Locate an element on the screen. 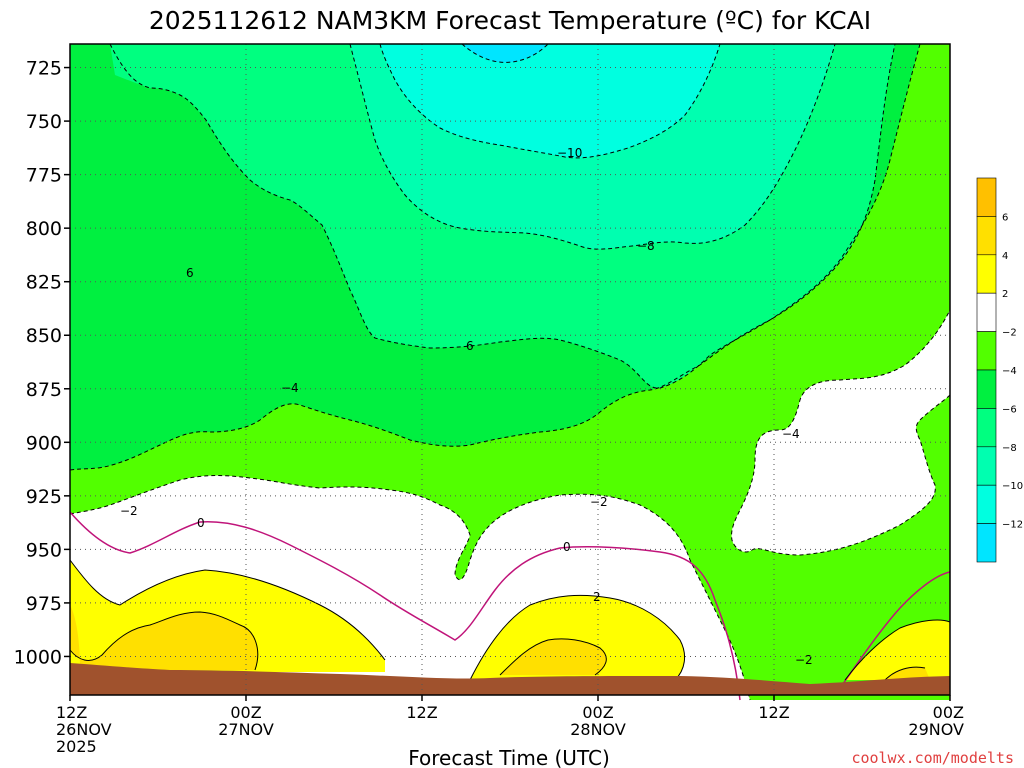 The image size is (1024, 768). band-4-to-6-mid is located at coordinates (553, 656).